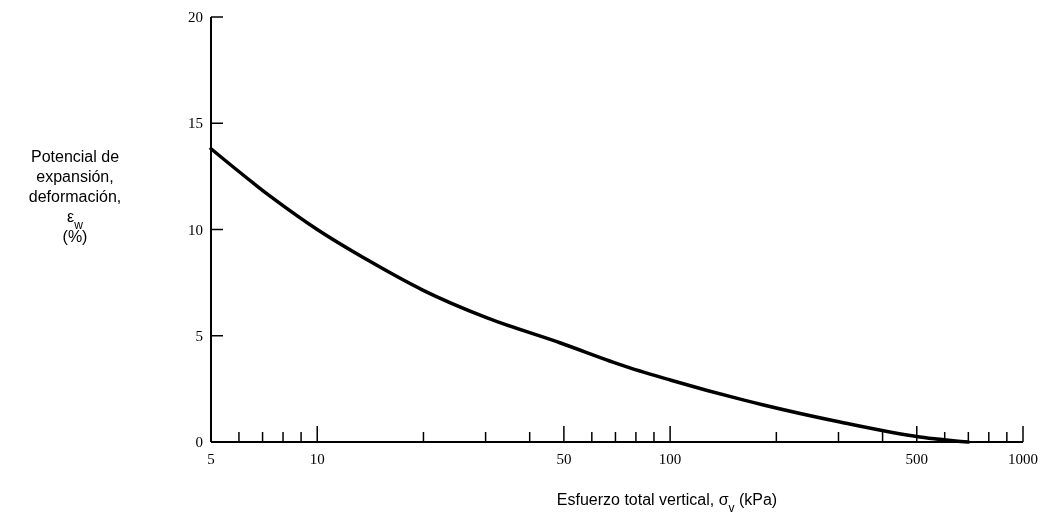 This screenshot has width=1045, height=525. I want to click on x-tick-label: 1000, so click(1023, 459).